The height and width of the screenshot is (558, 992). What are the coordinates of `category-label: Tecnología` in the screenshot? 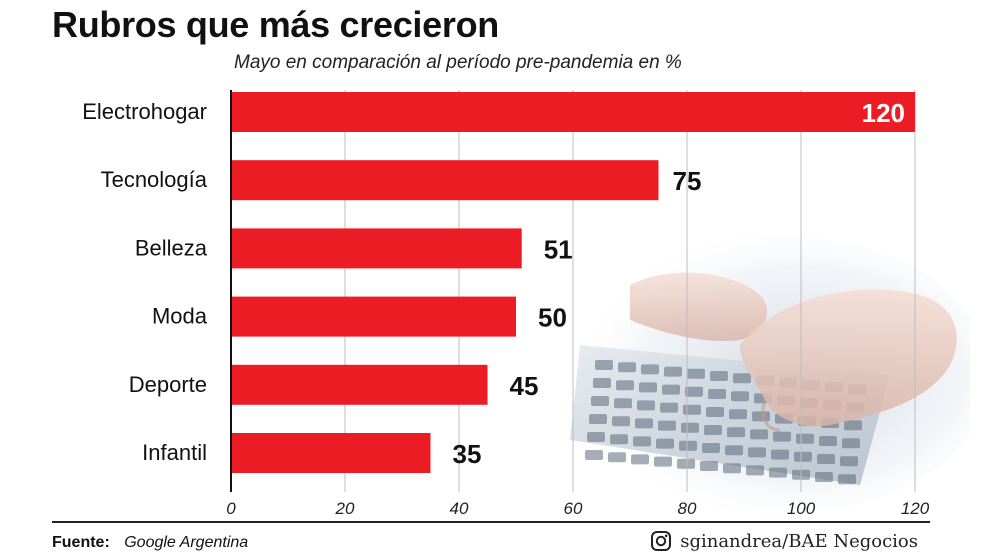 It's located at (154, 179).